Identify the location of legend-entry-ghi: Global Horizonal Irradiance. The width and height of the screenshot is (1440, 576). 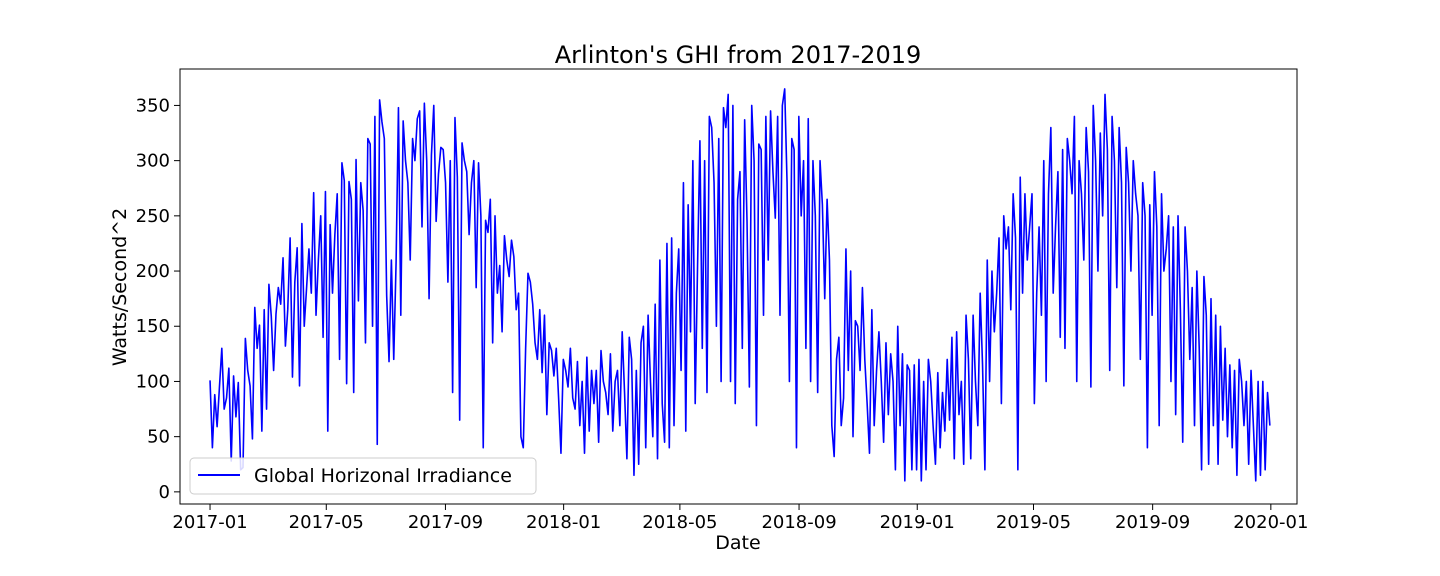
(383, 476).